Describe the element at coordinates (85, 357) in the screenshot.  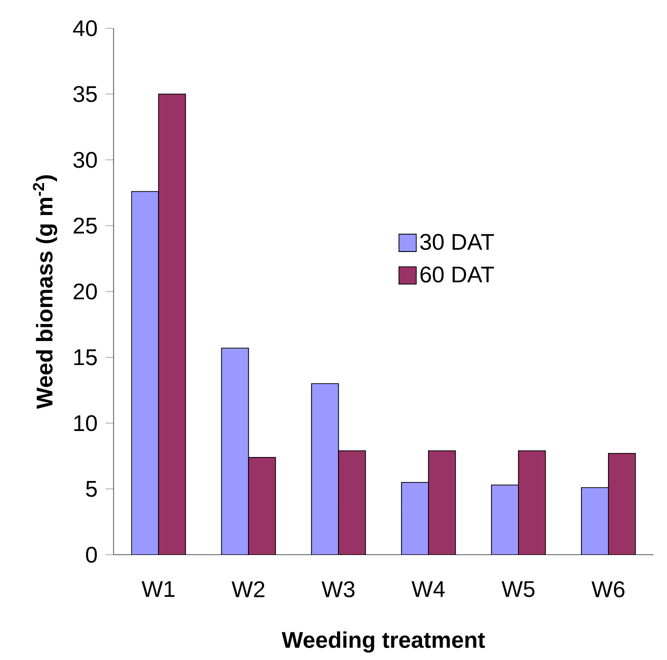
I see `y-tick-label: 15` at that location.